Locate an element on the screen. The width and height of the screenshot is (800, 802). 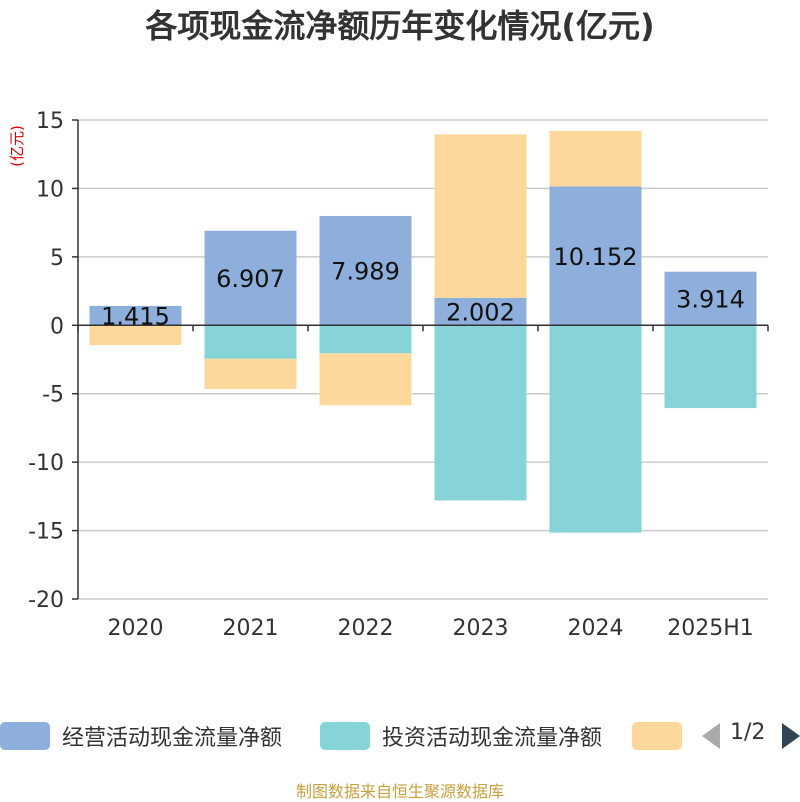
bar-series-0-2020 is located at coordinates (135, 315).